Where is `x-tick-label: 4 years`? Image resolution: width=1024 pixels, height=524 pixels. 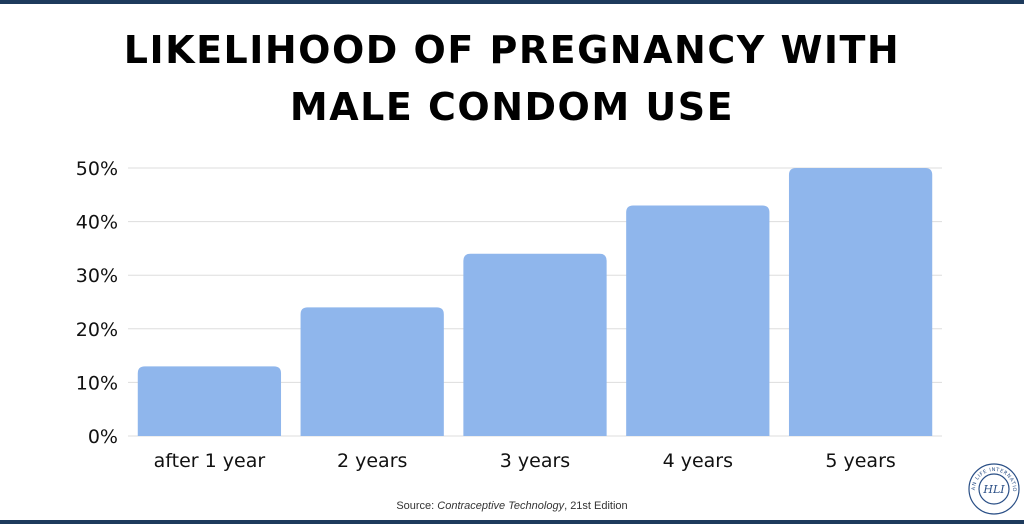 x-tick-label: 4 years is located at coordinates (698, 461).